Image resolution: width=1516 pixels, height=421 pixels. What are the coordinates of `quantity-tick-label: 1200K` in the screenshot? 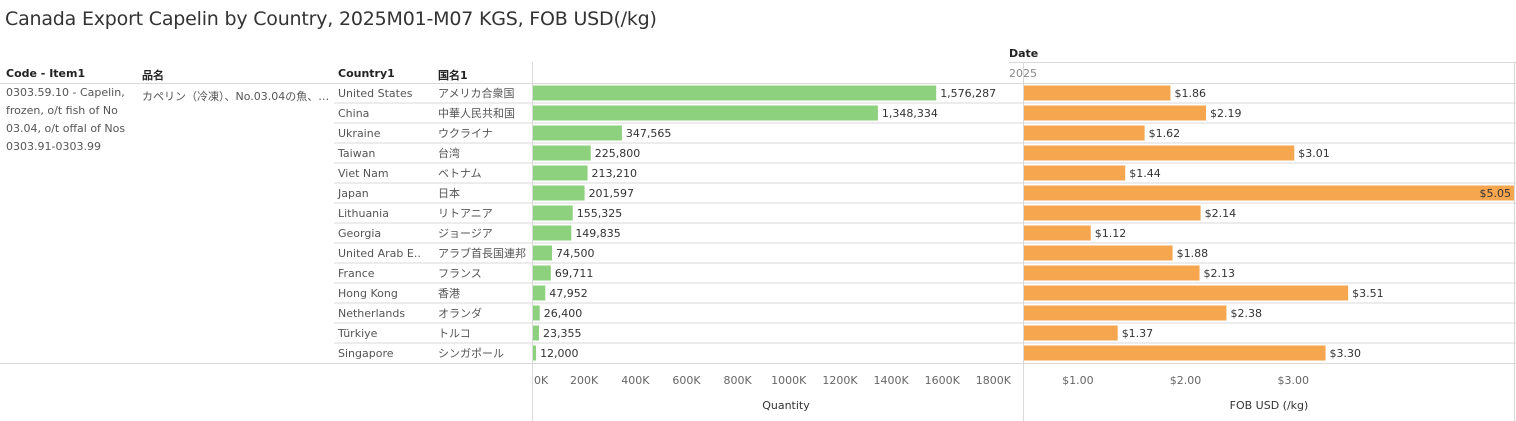 It's located at (840, 380).